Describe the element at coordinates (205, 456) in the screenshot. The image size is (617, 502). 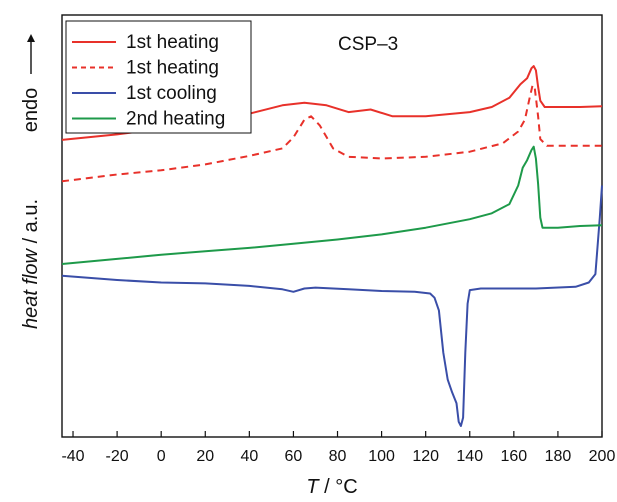
I see `x-tick-label: 20` at that location.